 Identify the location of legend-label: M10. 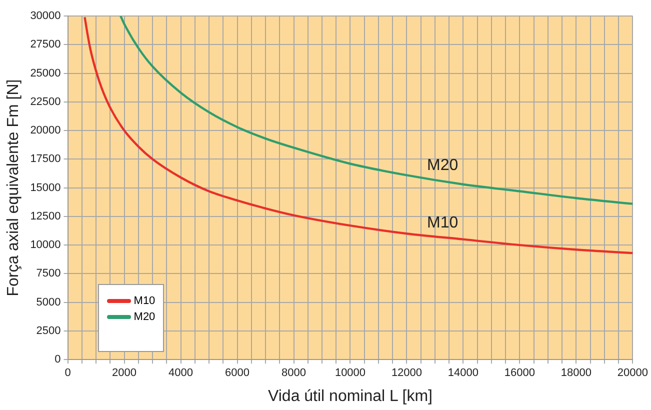
(145, 300).